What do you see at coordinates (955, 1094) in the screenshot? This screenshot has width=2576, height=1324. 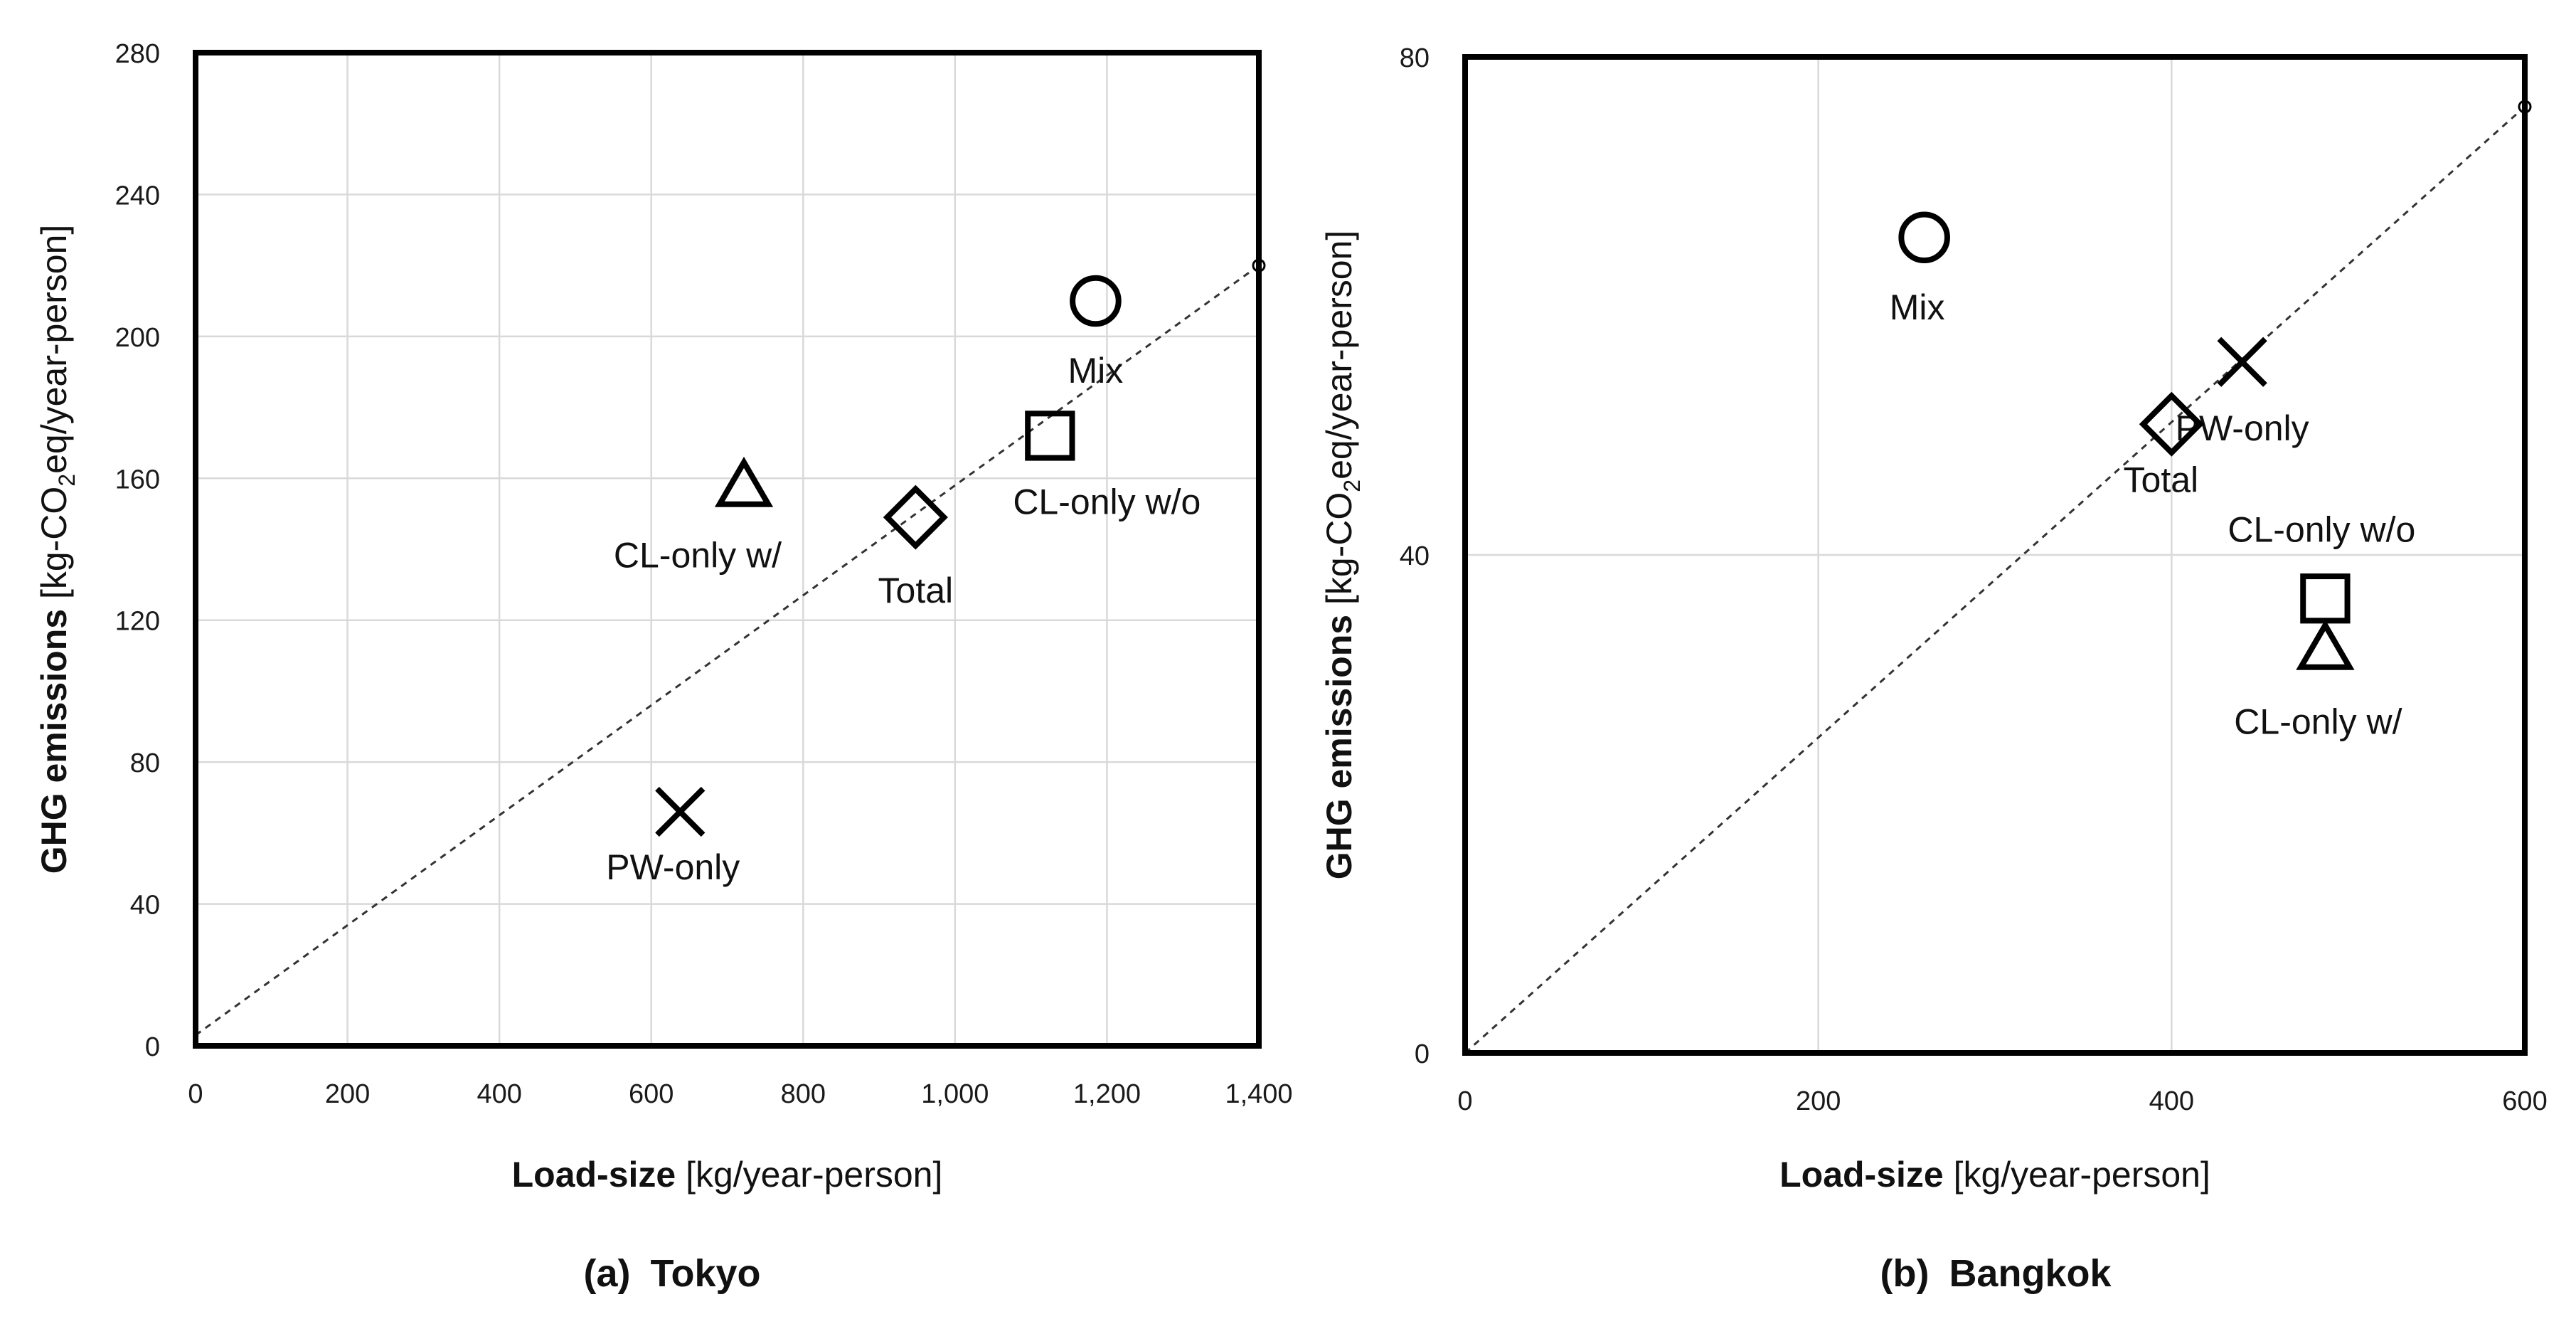 I see `x-tick-label: 1,000` at bounding box center [955, 1094].